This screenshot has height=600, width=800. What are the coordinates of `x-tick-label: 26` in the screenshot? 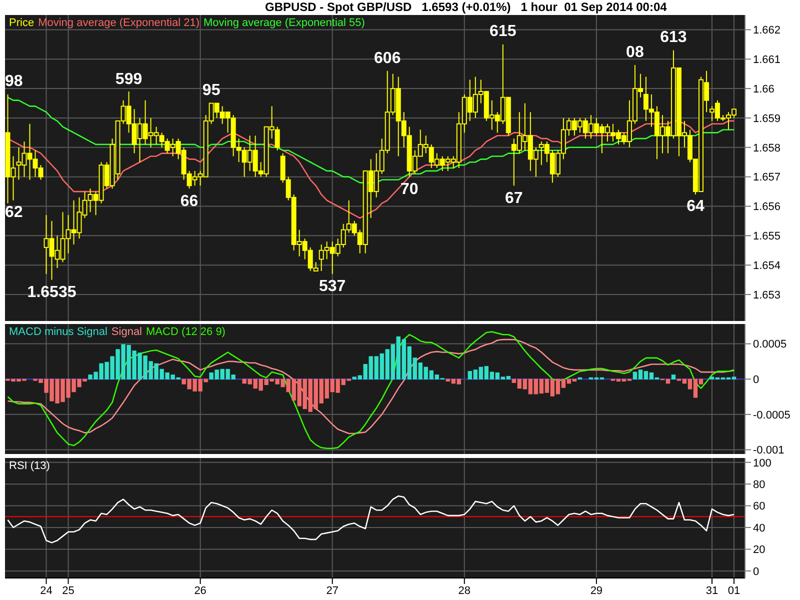 It's located at (200, 590).